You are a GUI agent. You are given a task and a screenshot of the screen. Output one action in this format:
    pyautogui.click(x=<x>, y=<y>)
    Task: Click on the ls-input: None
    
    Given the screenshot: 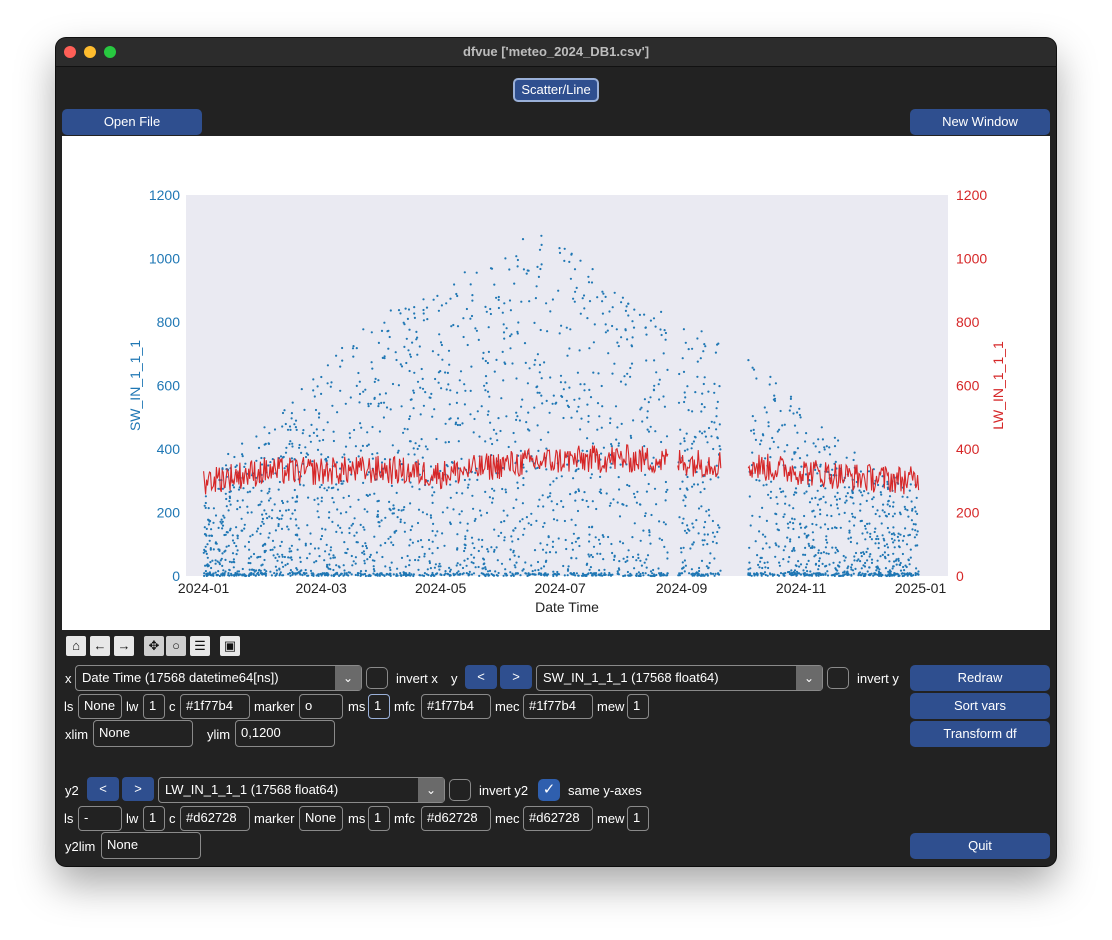 What is the action you would take?
    pyautogui.click(x=100, y=706)
    